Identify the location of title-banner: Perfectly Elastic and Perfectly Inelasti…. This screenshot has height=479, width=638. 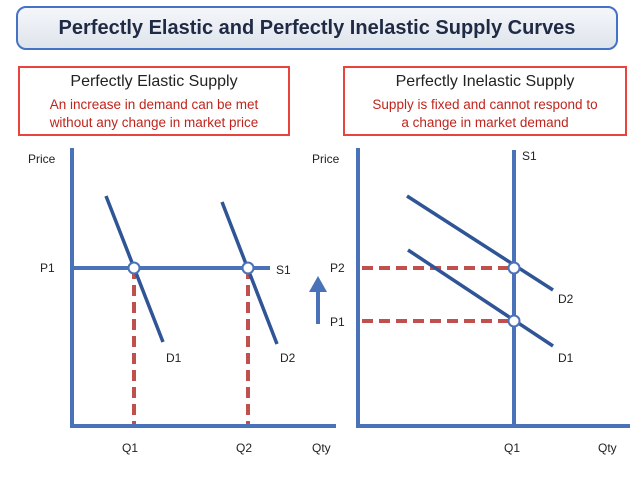
(317, 28).